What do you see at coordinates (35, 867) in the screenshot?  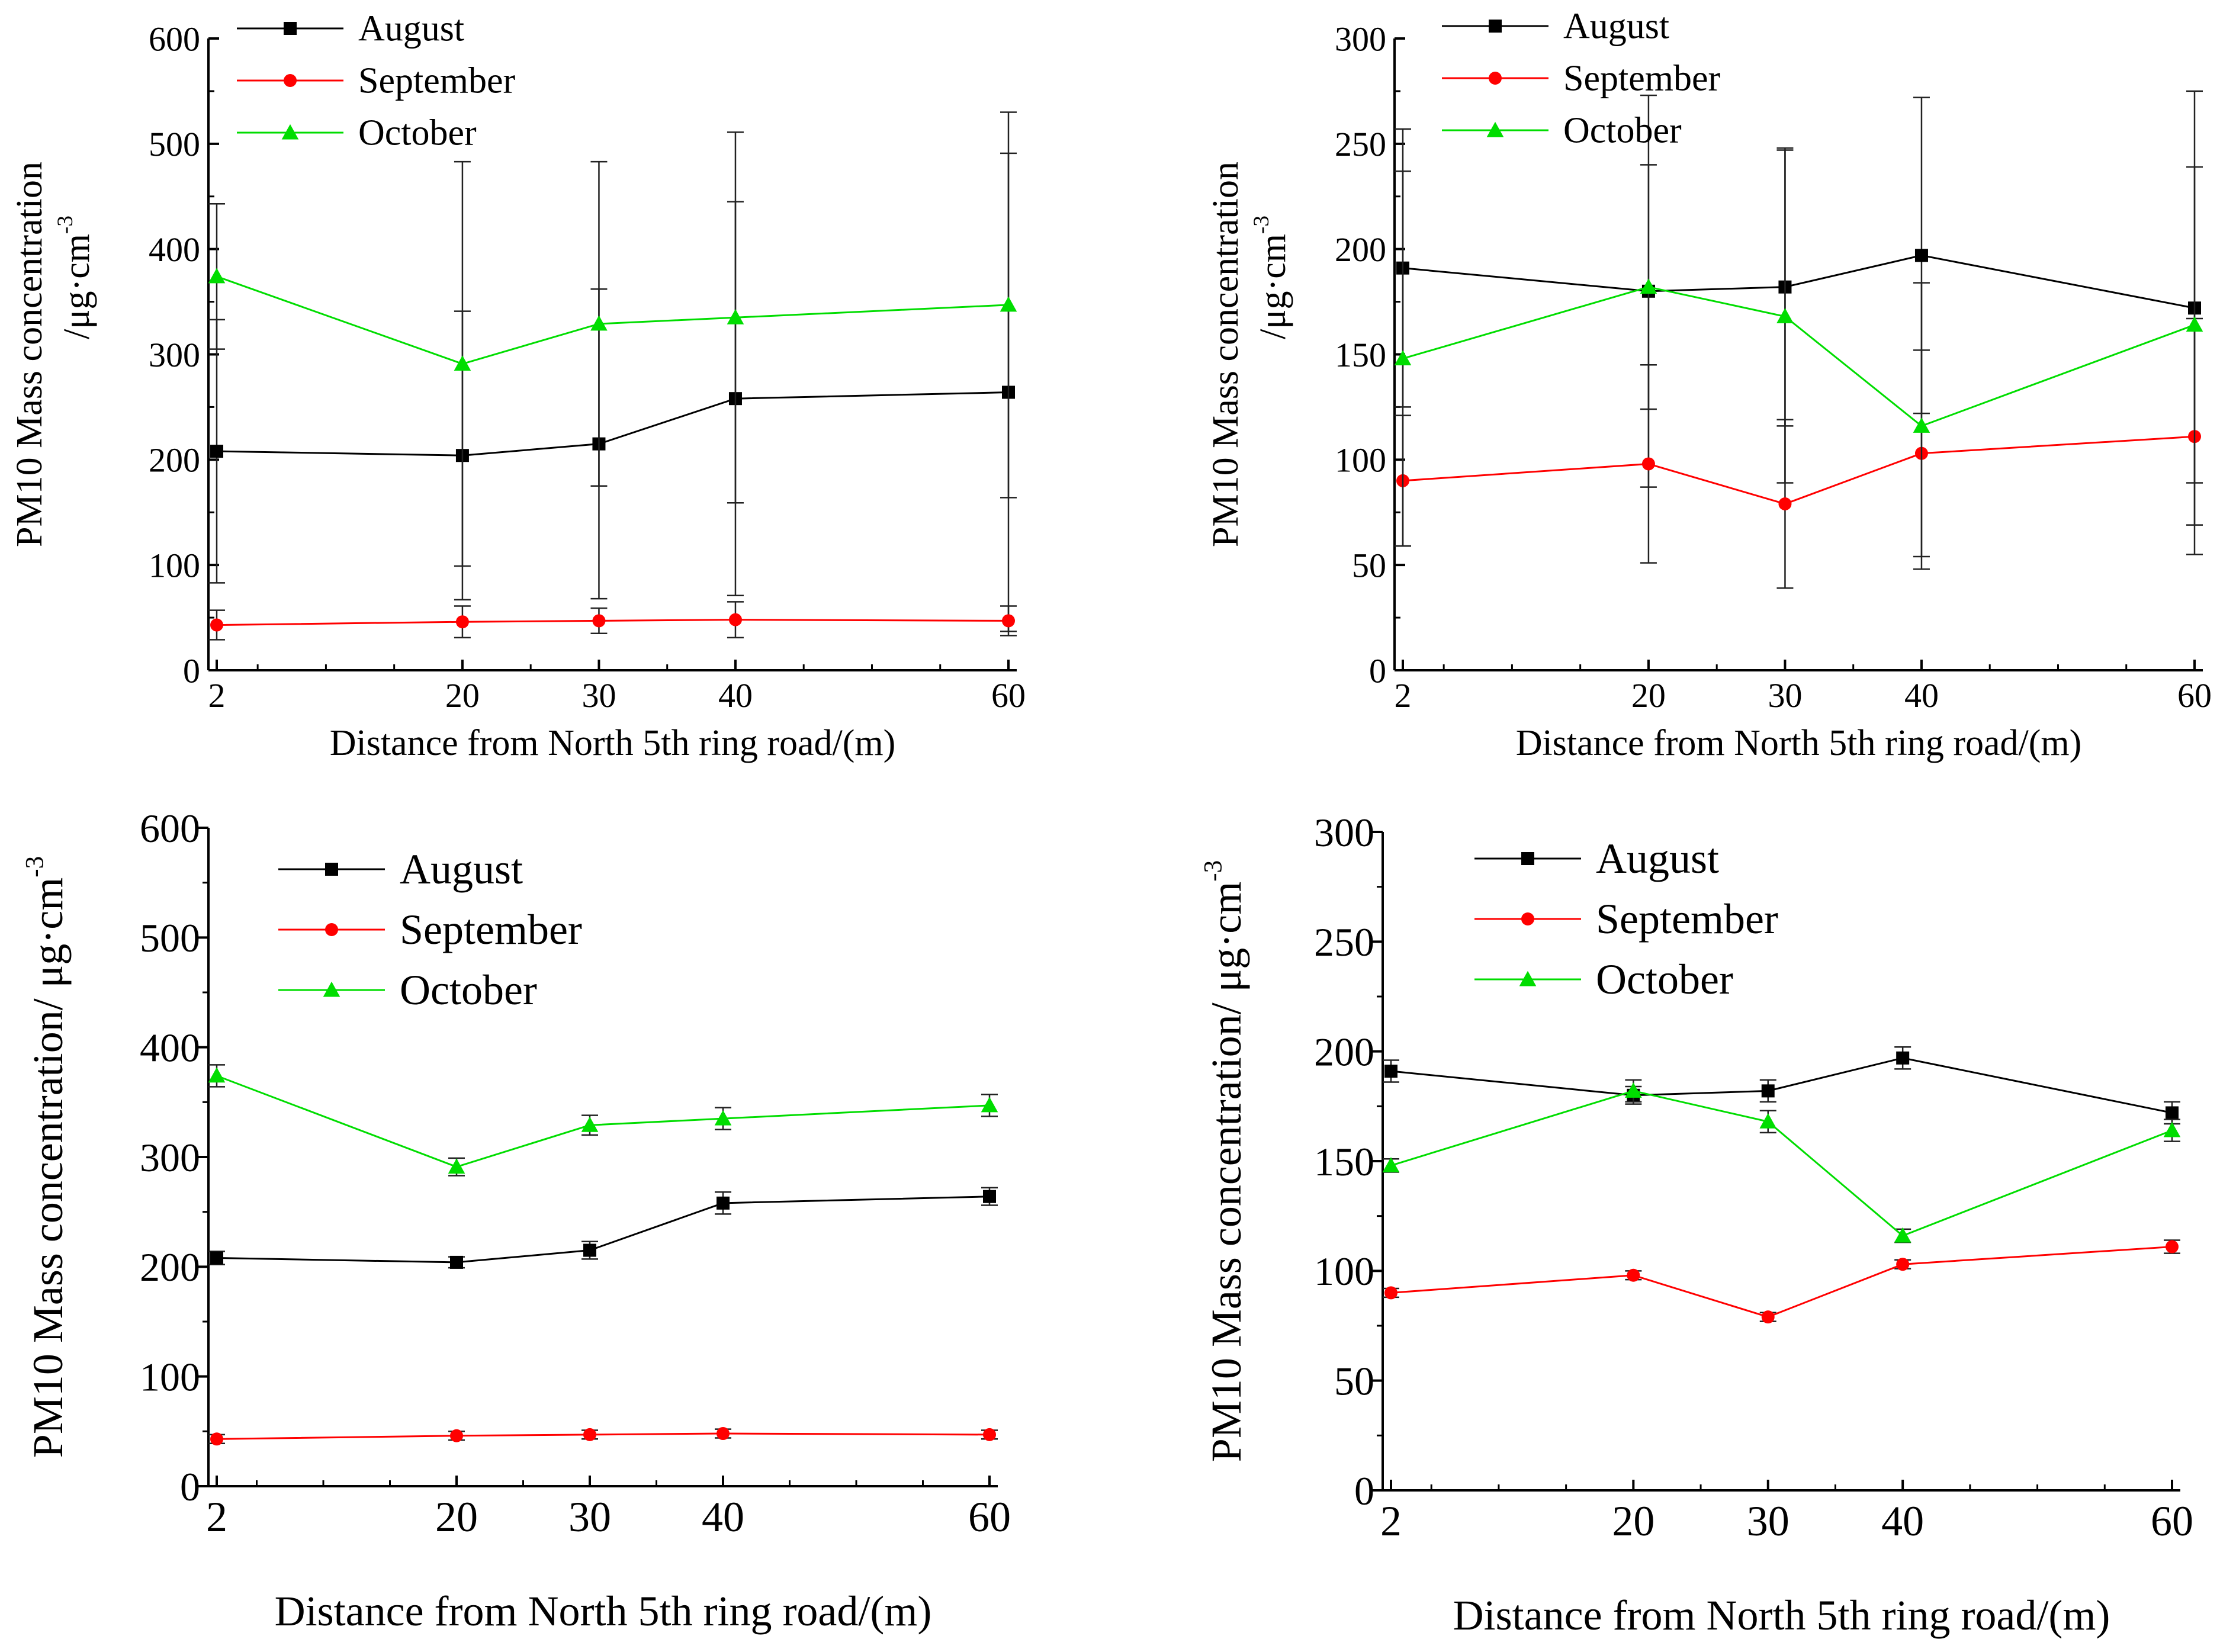 I see `y-axis-label-superscript: -3` at bounding box center [35, 867].